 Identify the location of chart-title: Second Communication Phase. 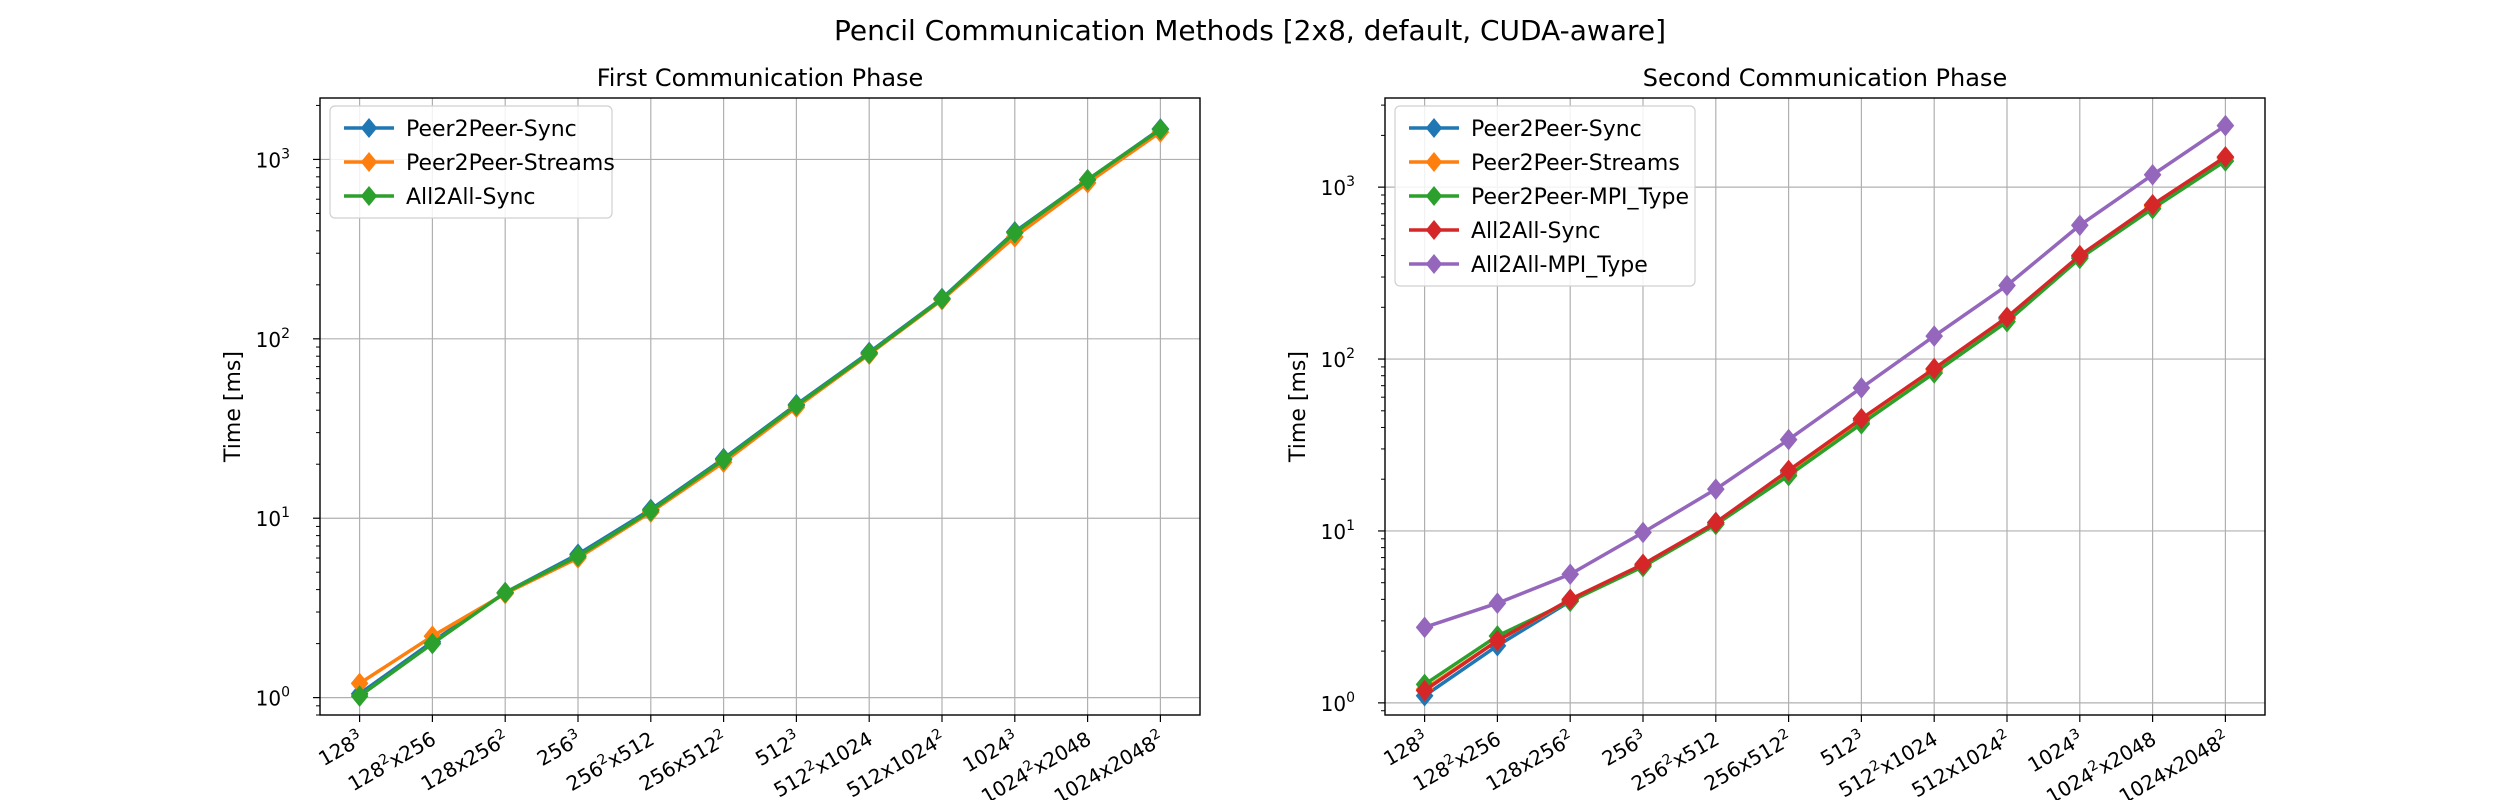
(1825, 78).